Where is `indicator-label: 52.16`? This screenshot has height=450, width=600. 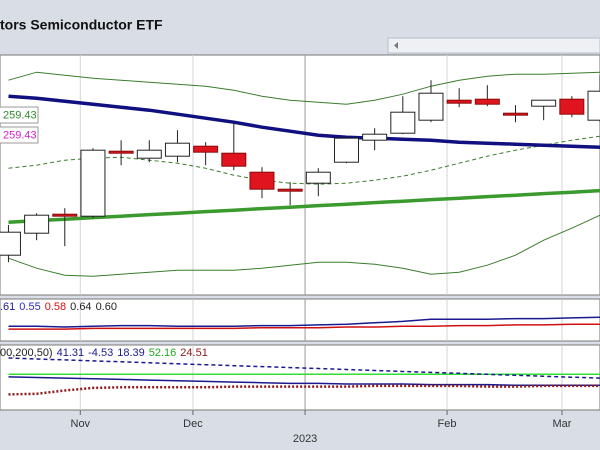
indicator-label: 52.16 is located at coordinates (163, 353).